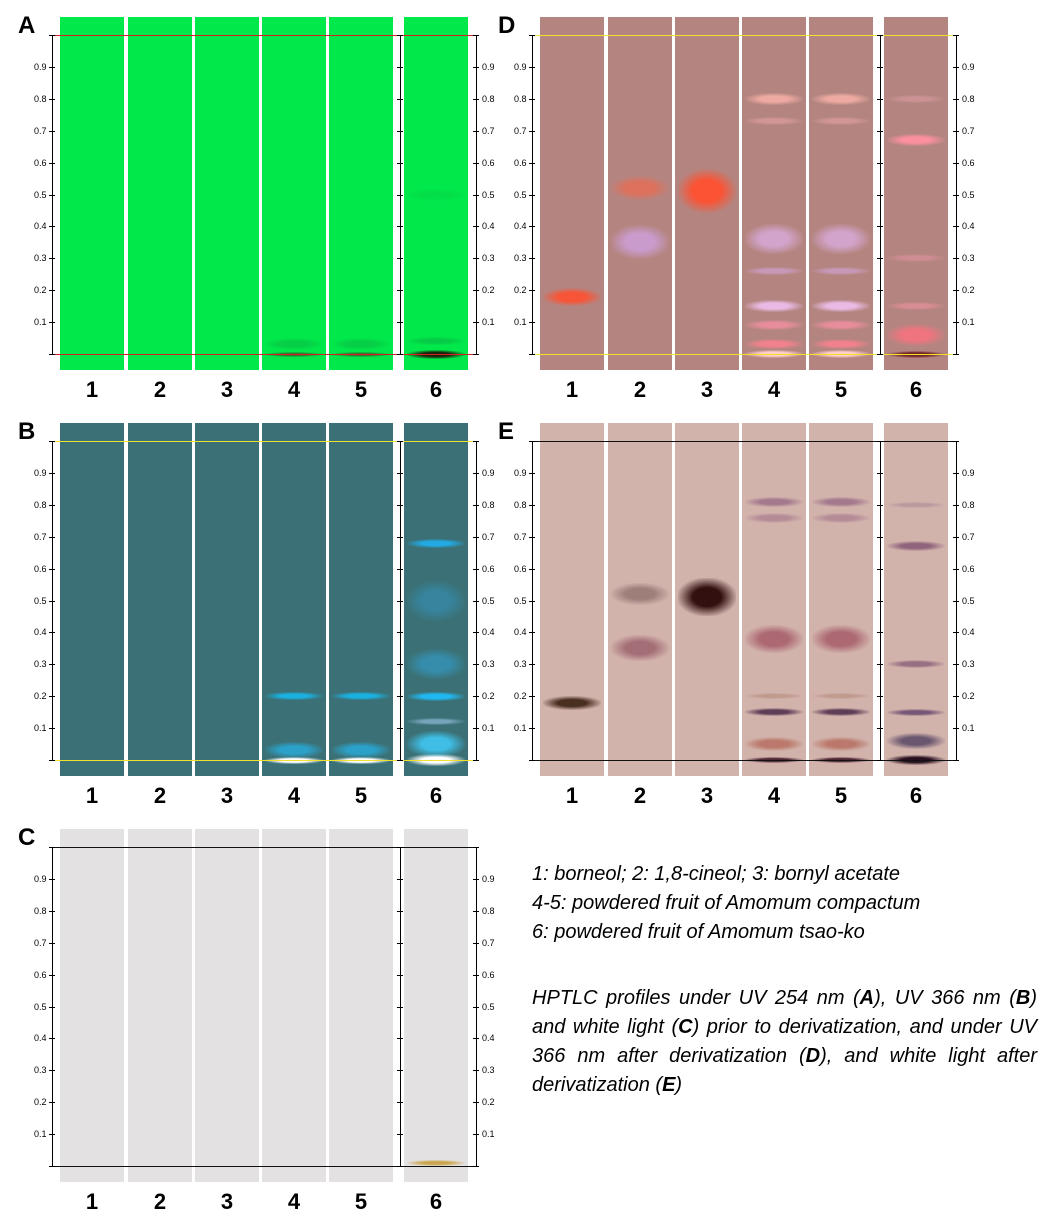 The width and height of the screenshot is (1051, 1231). What do you see at coordinates (436, 1201) in the screenshot?
I see `lane-label-6: 6` at bounding box center [436, 1201].